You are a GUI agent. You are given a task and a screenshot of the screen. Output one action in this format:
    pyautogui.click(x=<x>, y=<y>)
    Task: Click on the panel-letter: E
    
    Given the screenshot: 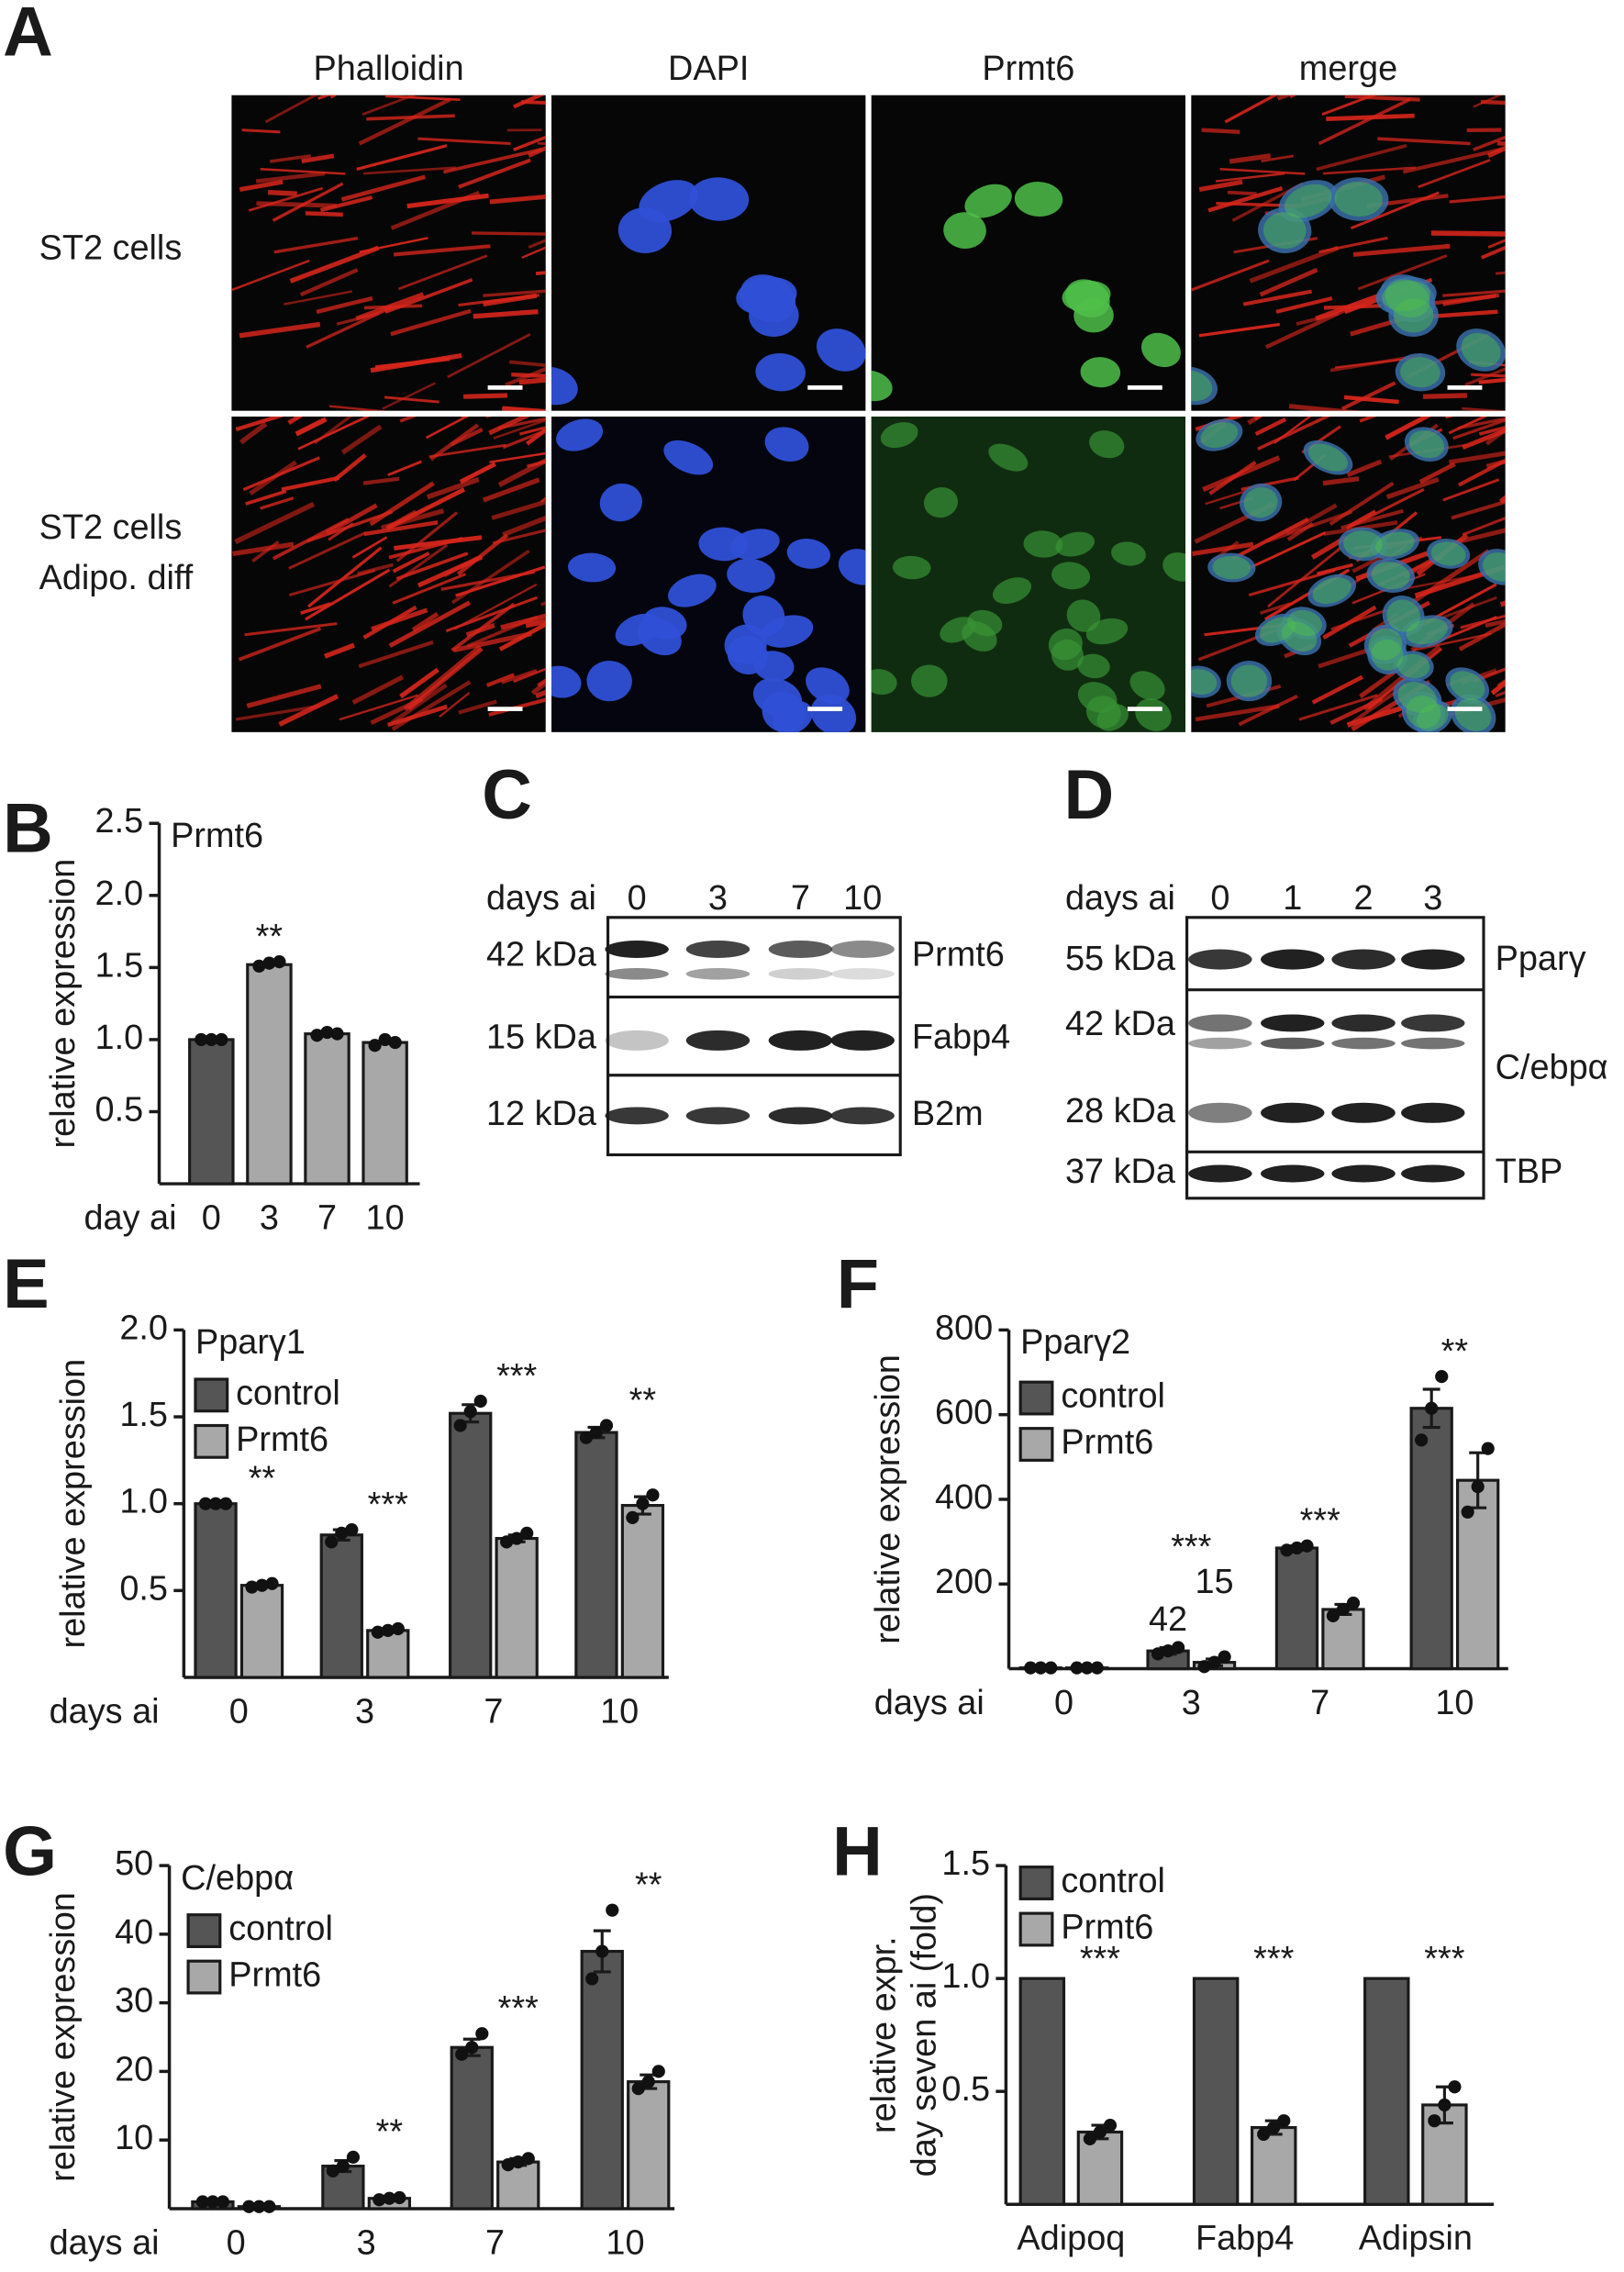 What is the action you would take?
    pyautogui.click(x=26, y=1284)
    